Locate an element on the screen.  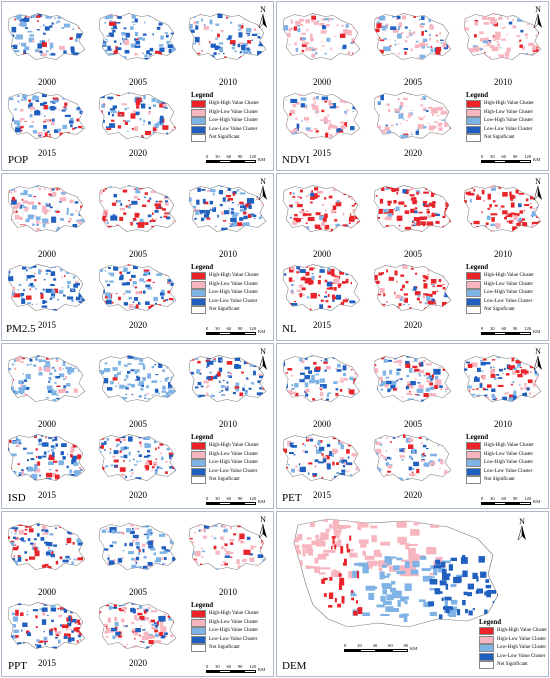
map-nl-2005 is located at coordinates (412, 208).